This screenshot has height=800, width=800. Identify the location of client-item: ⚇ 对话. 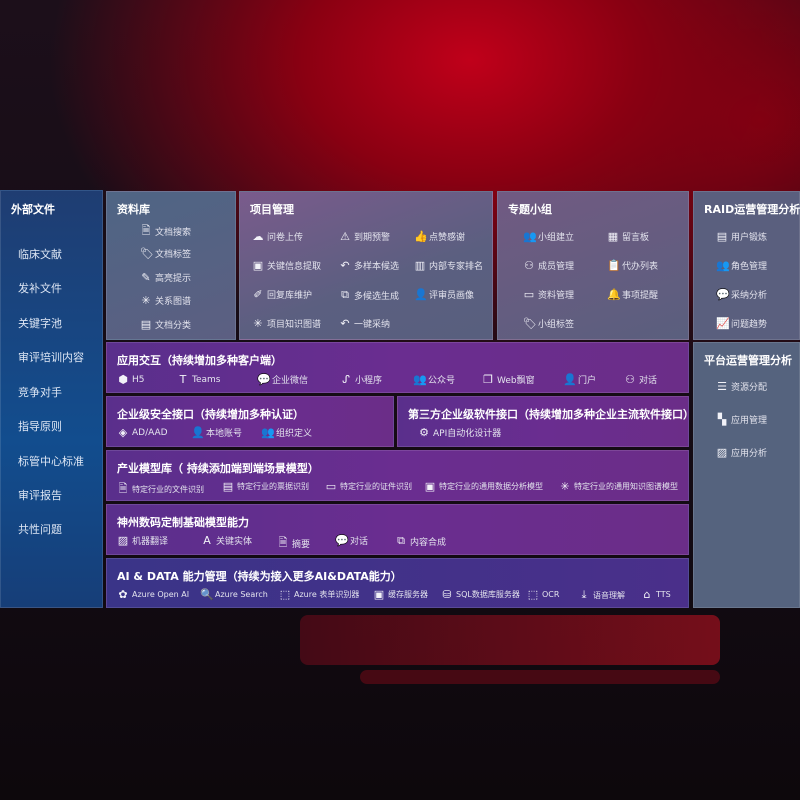
(640, 379).